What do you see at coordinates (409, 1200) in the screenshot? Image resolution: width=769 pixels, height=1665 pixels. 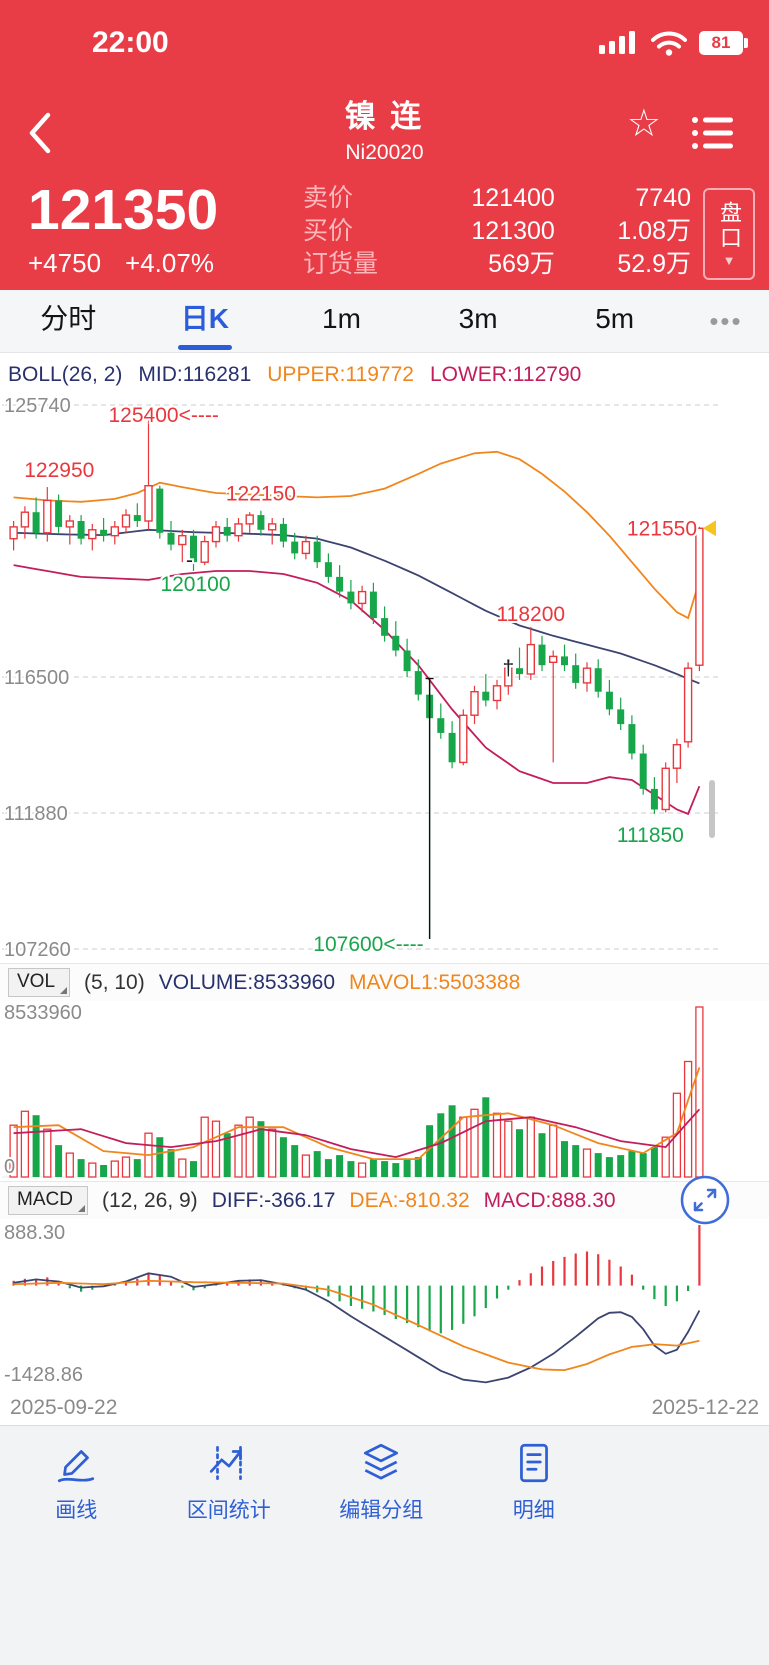 I see `macd-dea-value: DEA:-810.32` at bounding box center [409, 1200].